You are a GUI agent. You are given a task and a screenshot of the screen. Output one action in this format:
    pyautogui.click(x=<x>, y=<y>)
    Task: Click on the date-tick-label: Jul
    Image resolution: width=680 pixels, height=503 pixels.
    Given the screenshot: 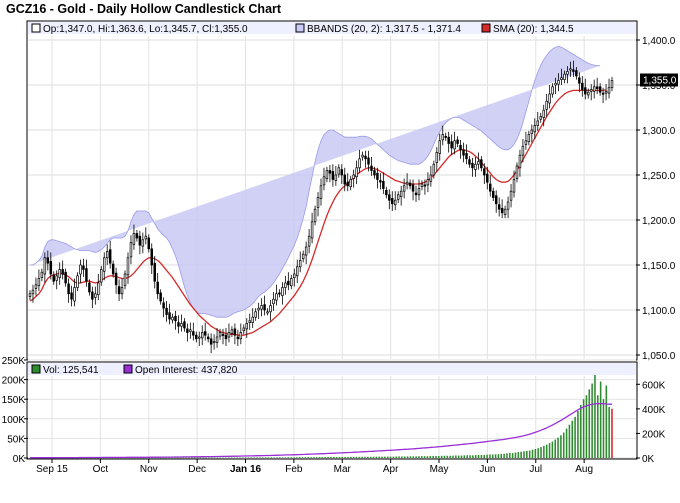 What is the action you would take?
    pyautogui.click(x=535, y=469)
    